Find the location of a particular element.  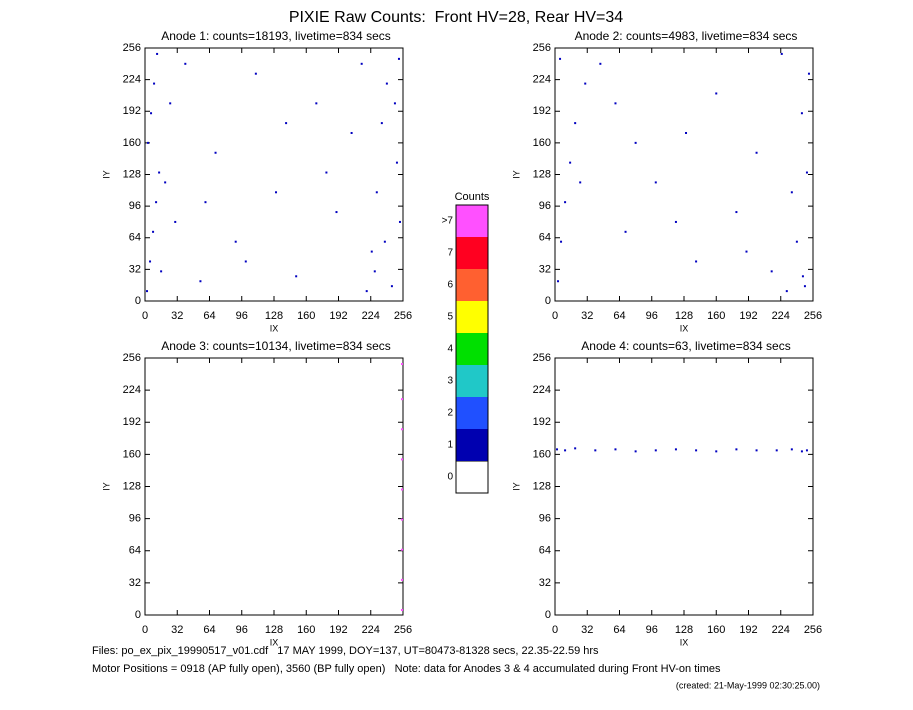

colorbar-label: 2 is located at coordinates (450, 413).